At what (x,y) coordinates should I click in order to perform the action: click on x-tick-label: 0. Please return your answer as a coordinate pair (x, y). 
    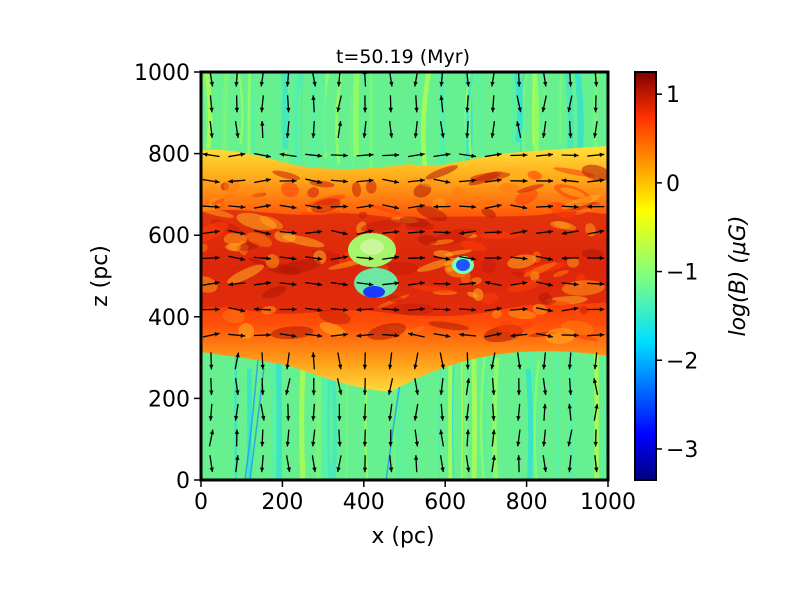
    Looking at the image, I should click on (201, 502).